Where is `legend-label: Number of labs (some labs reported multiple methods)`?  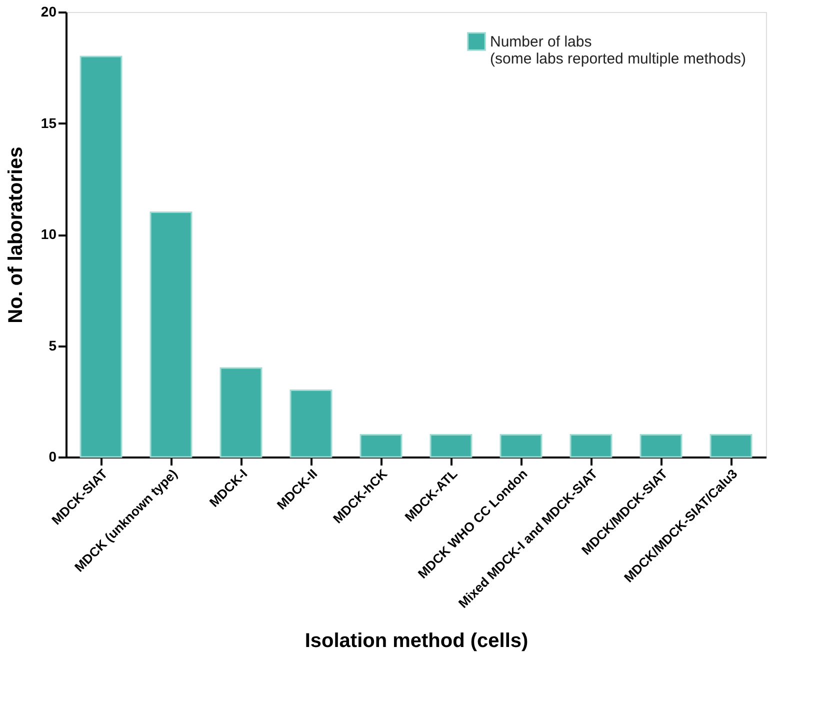 legend-label: Number of labs (some labs reported multiple methods) is located at coordinates (618, 51).